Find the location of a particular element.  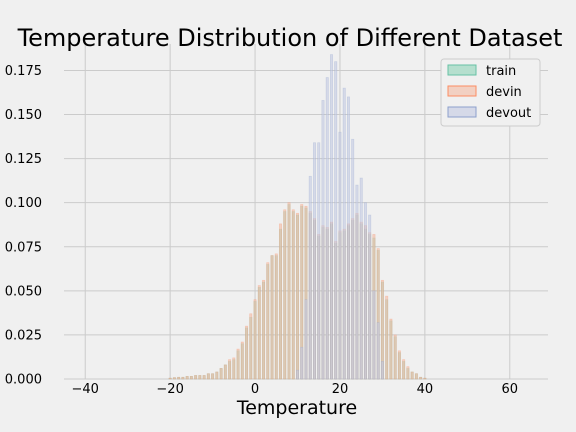

y-tick-label-2: 0.050 is located at coordinates (23, 291).